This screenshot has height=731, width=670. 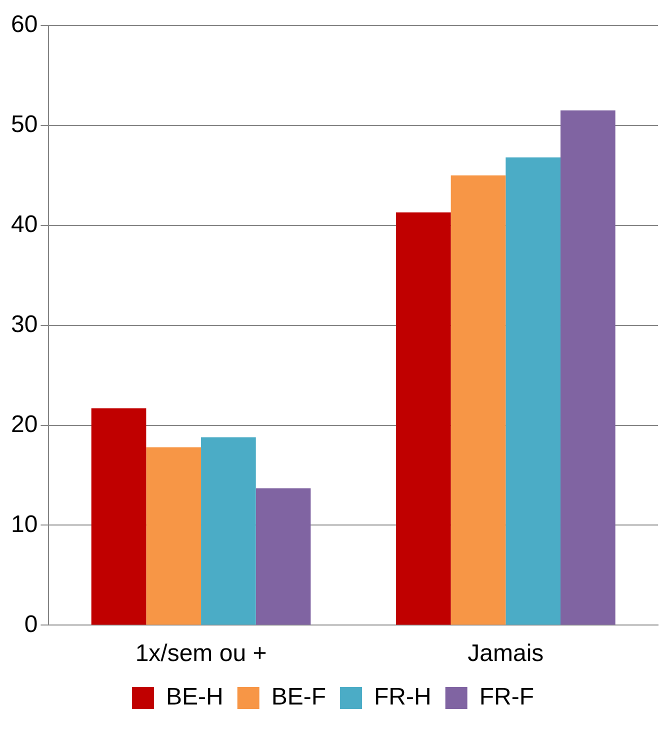 I want to click on y-tick-label: 30, so click(x=24, y=324).